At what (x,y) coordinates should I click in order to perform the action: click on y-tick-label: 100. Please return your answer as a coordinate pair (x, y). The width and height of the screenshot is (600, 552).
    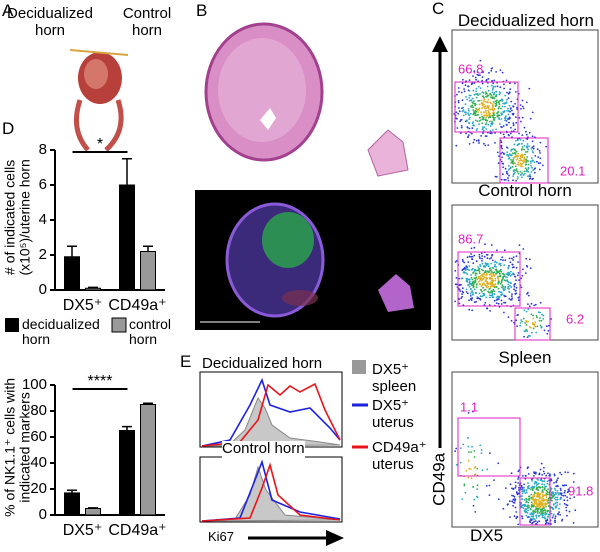
    Looking at the image, I should click on (34, 384).